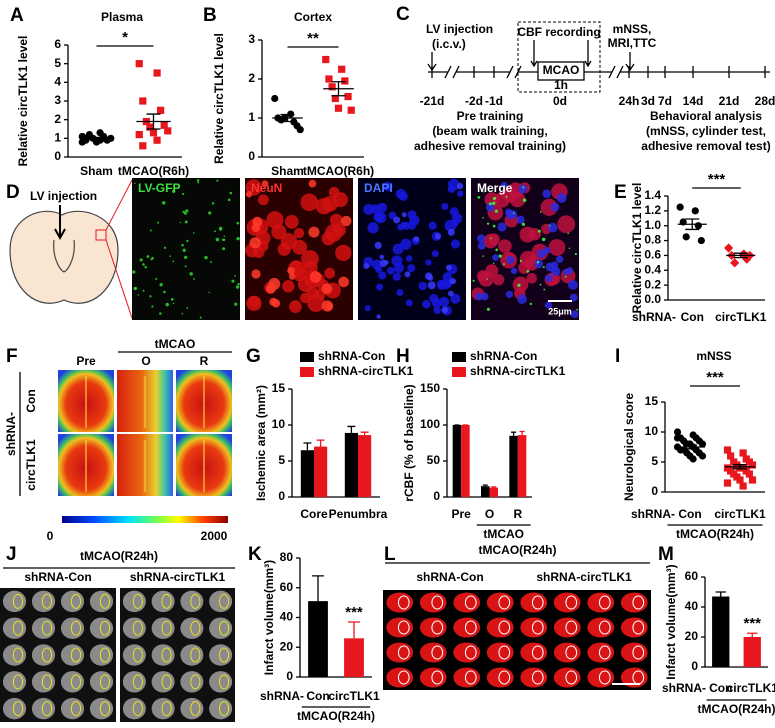 This screenshot has height=728, width=775. Describe the element at coordinates (715, 377) in the screenshot. I see `significance: ***` at that location.